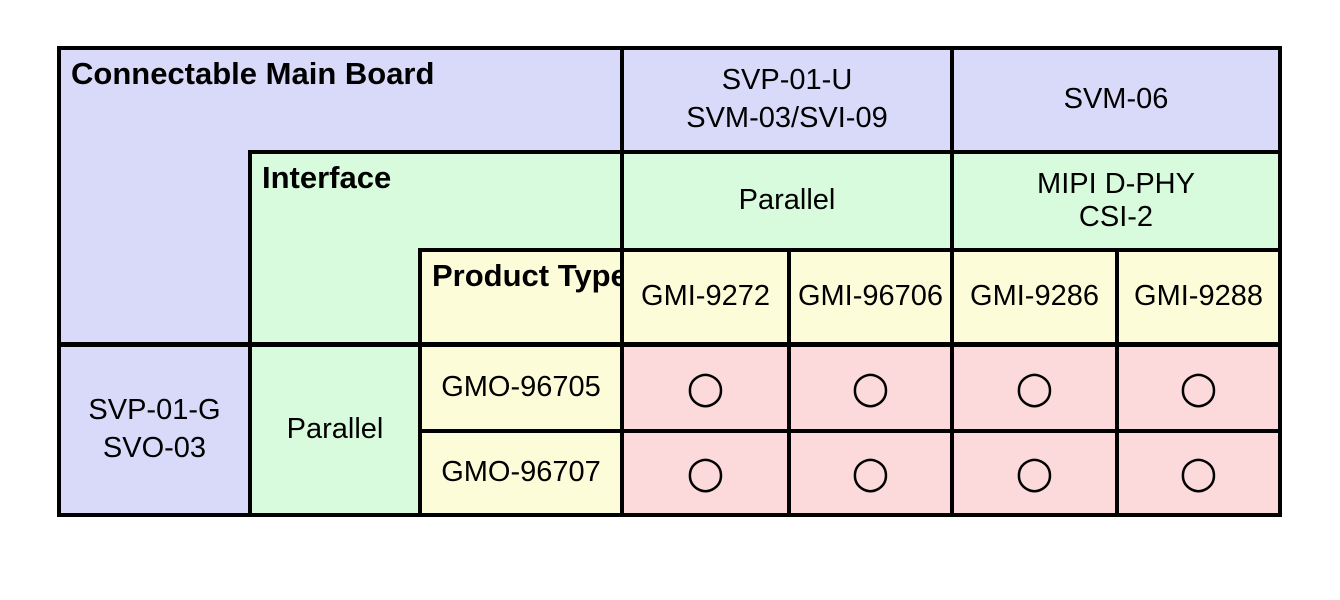 The width and height of the screenshot is (1340, 600). What do you see at coordinates (787, 100) in the screenshot?
I see `main-board-header-svp01u: SVP-01-U SVM-03/SVI-09` at bounding box center [787, 100].